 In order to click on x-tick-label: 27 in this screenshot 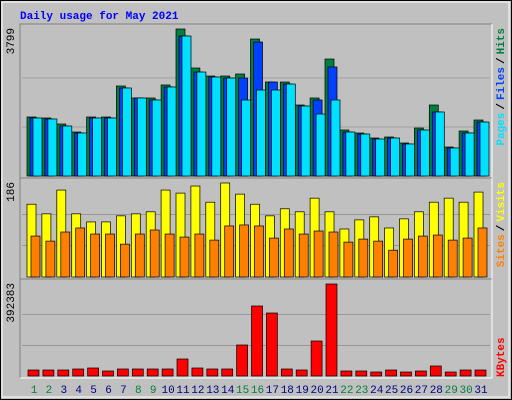, I will do `click(421, 391)`.